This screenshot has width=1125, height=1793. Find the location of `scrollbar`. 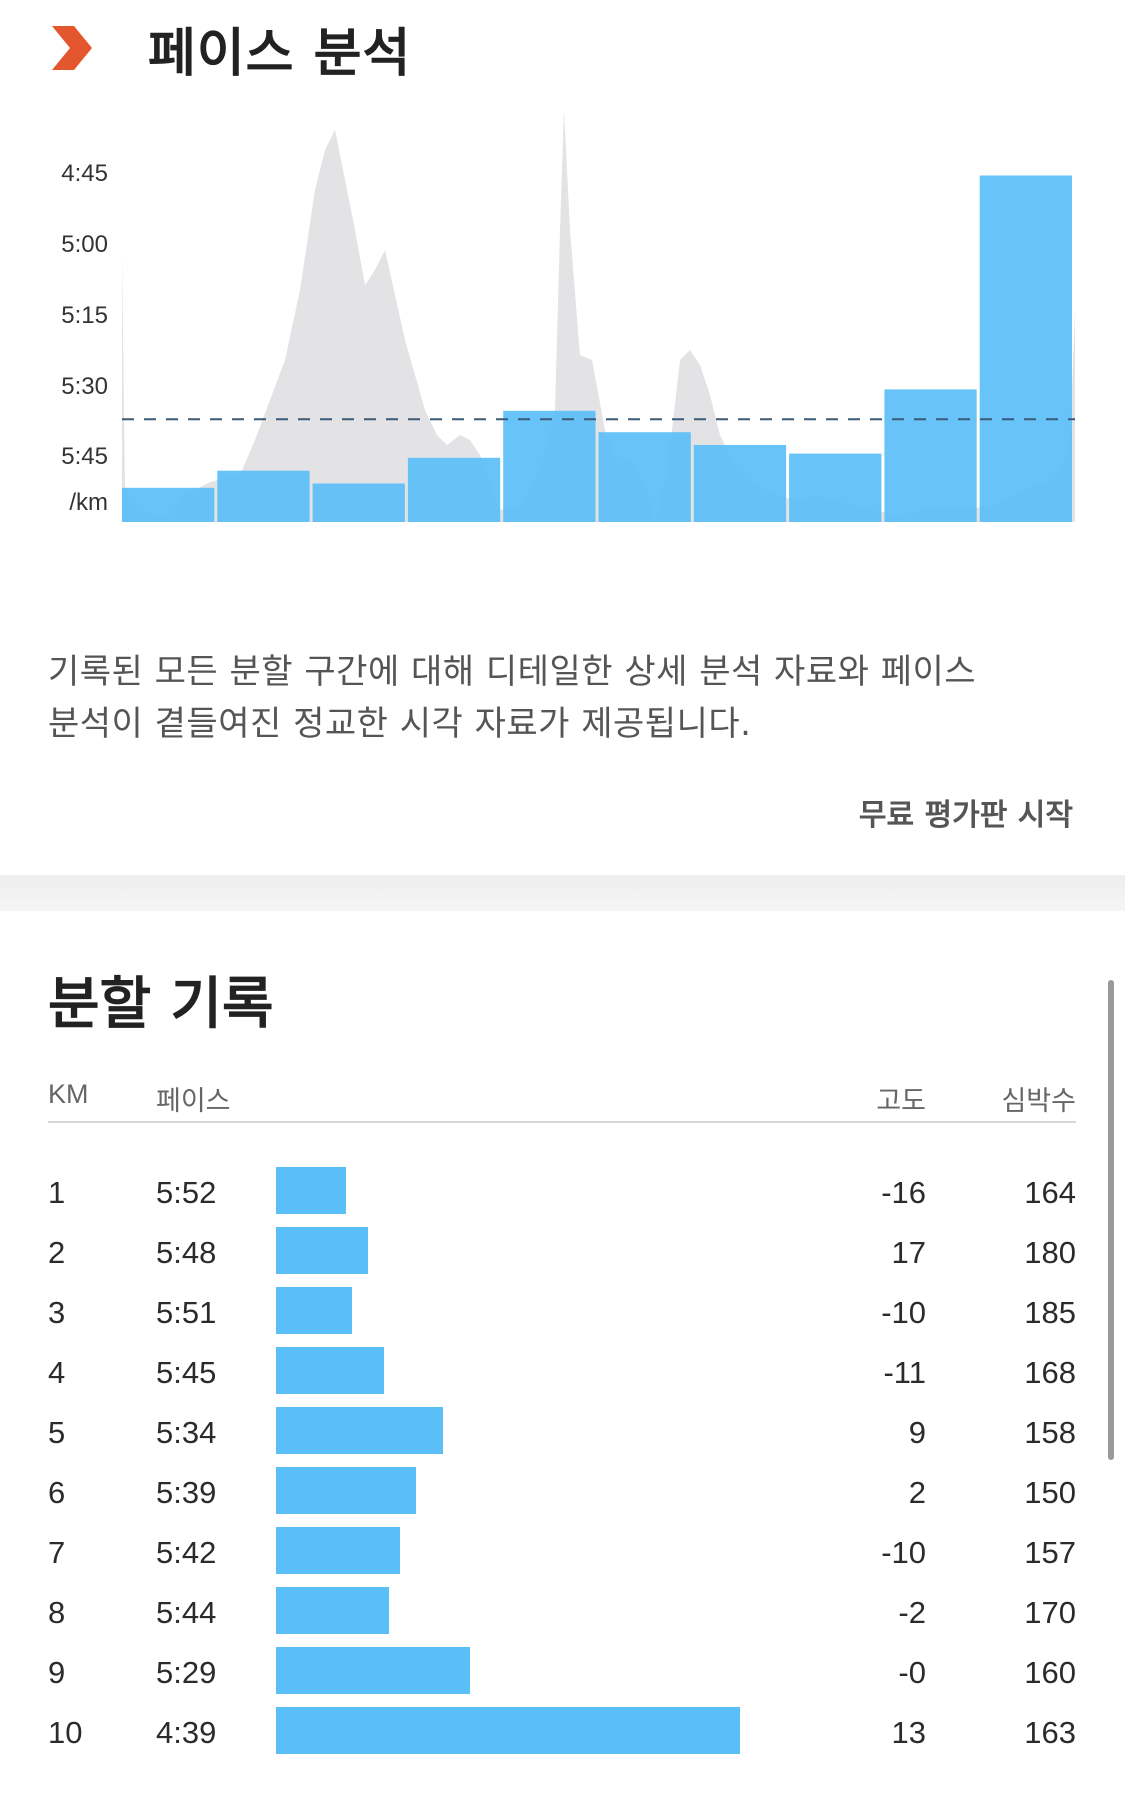

scrollbar is located at coordinates (1111, 1220).